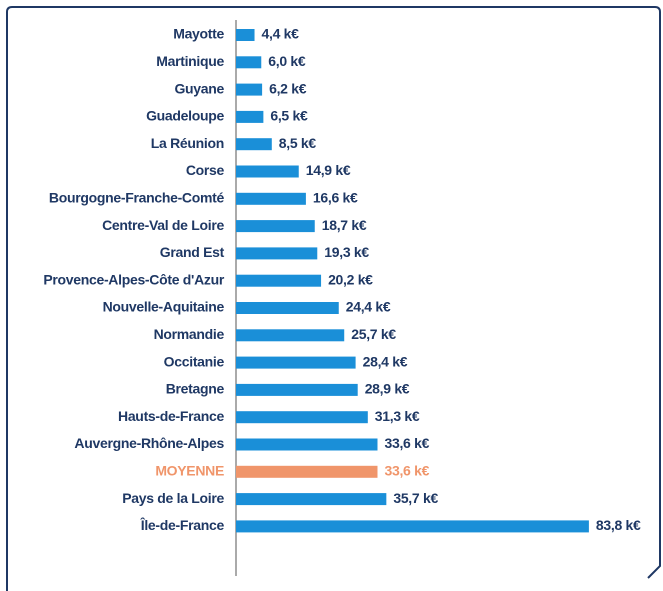  What do you see at coordinates (298, 143) in the screenshot?
I see `value-label: 8,5 k€` at bounding box center [298, 143].